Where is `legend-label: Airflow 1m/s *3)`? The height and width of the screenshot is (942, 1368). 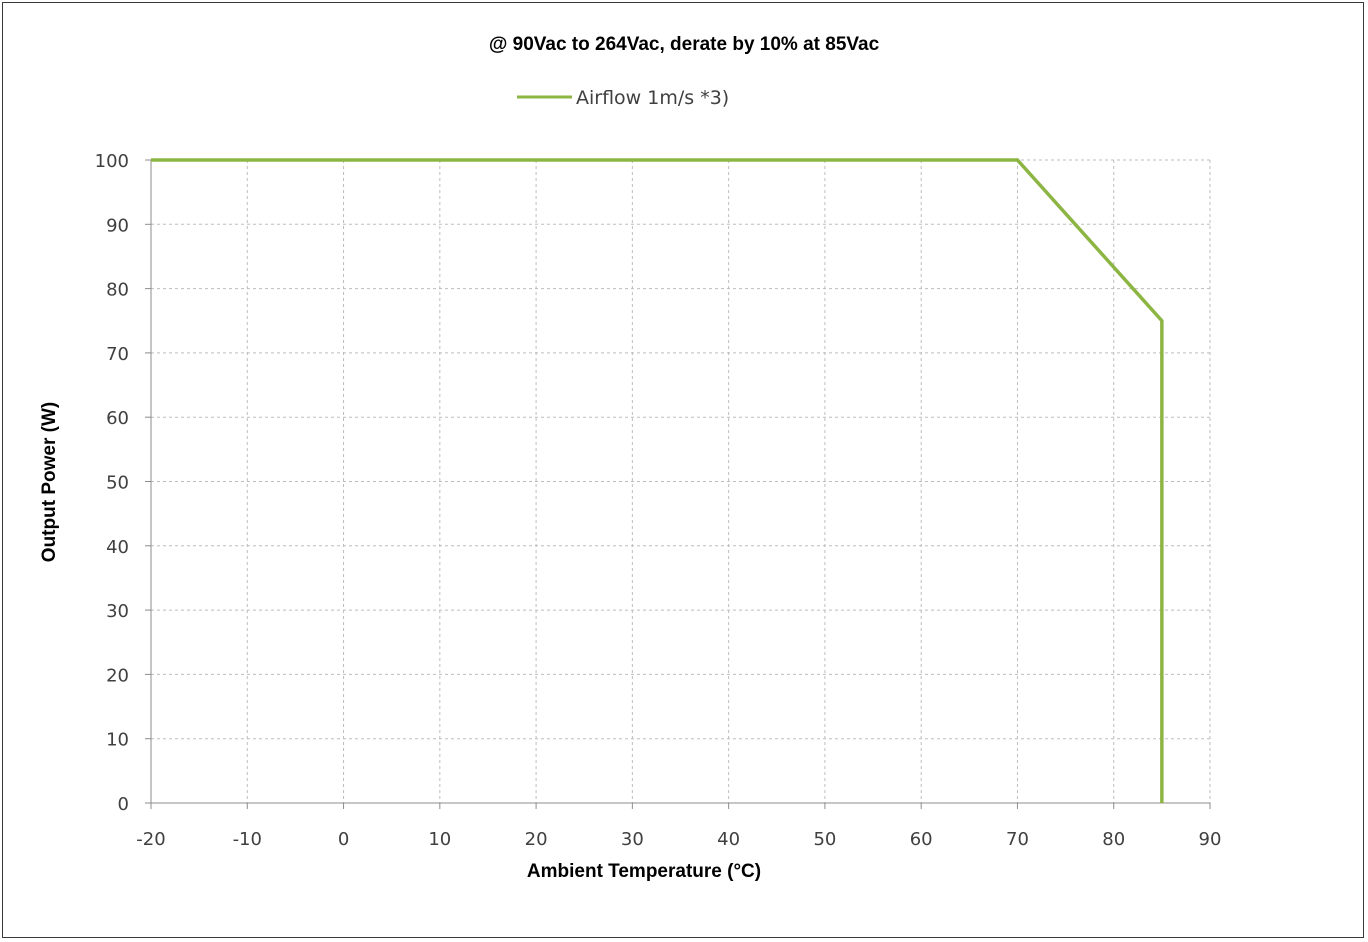
legend-label: Airflow 1m/s *3) is located at coordinates (652, 98).